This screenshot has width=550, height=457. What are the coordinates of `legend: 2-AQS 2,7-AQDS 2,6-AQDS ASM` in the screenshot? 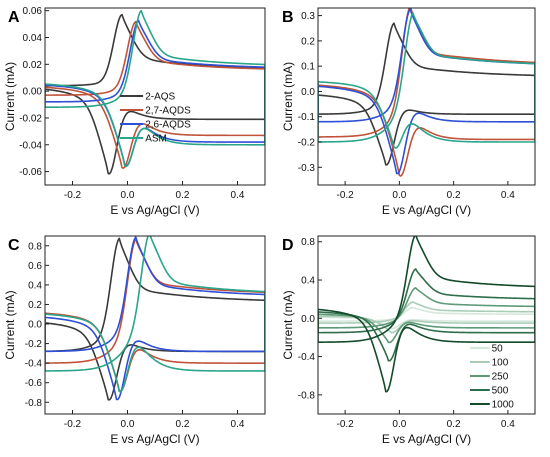 It's located at (155, 118).